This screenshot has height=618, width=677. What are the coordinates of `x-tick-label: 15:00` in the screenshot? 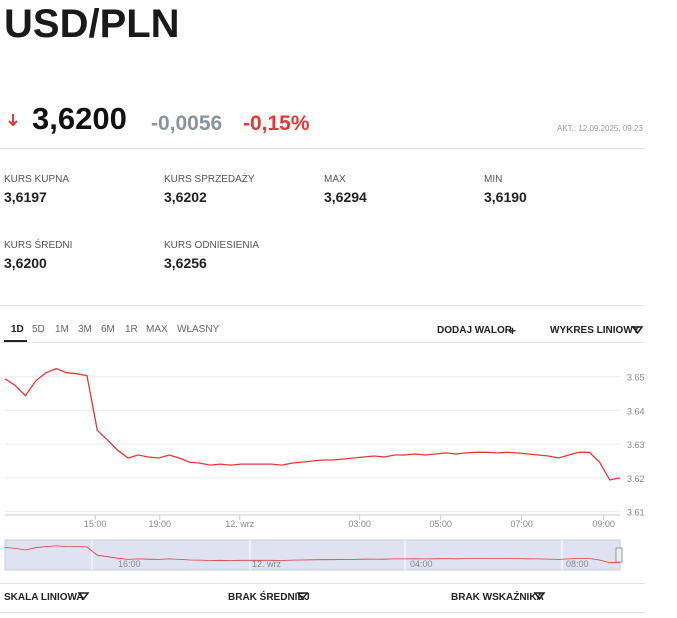 It's located at (95, 524).